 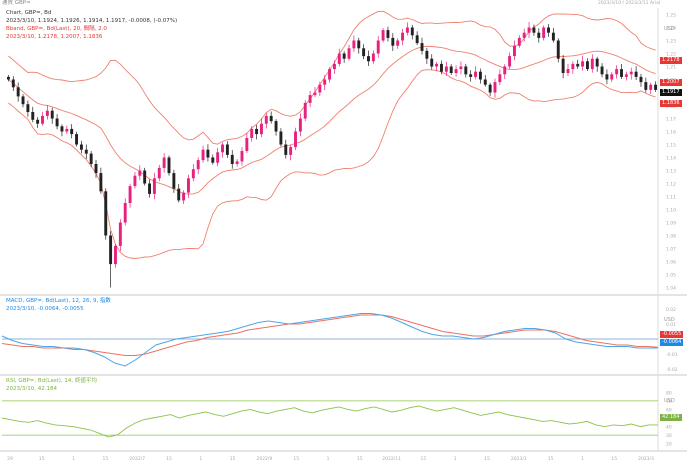 What do you see at coordinates (671, 60) in the screenshot?
I see `price-tag-upper-band: 1.2178` at bounding box center [671, 60].